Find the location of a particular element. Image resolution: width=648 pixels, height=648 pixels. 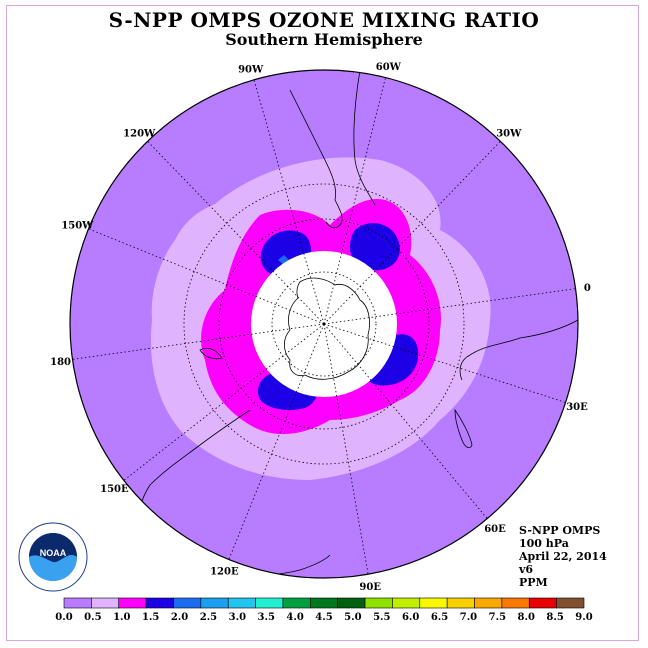

longitude-label-150e: 150E is located at coordinates (114, 489).